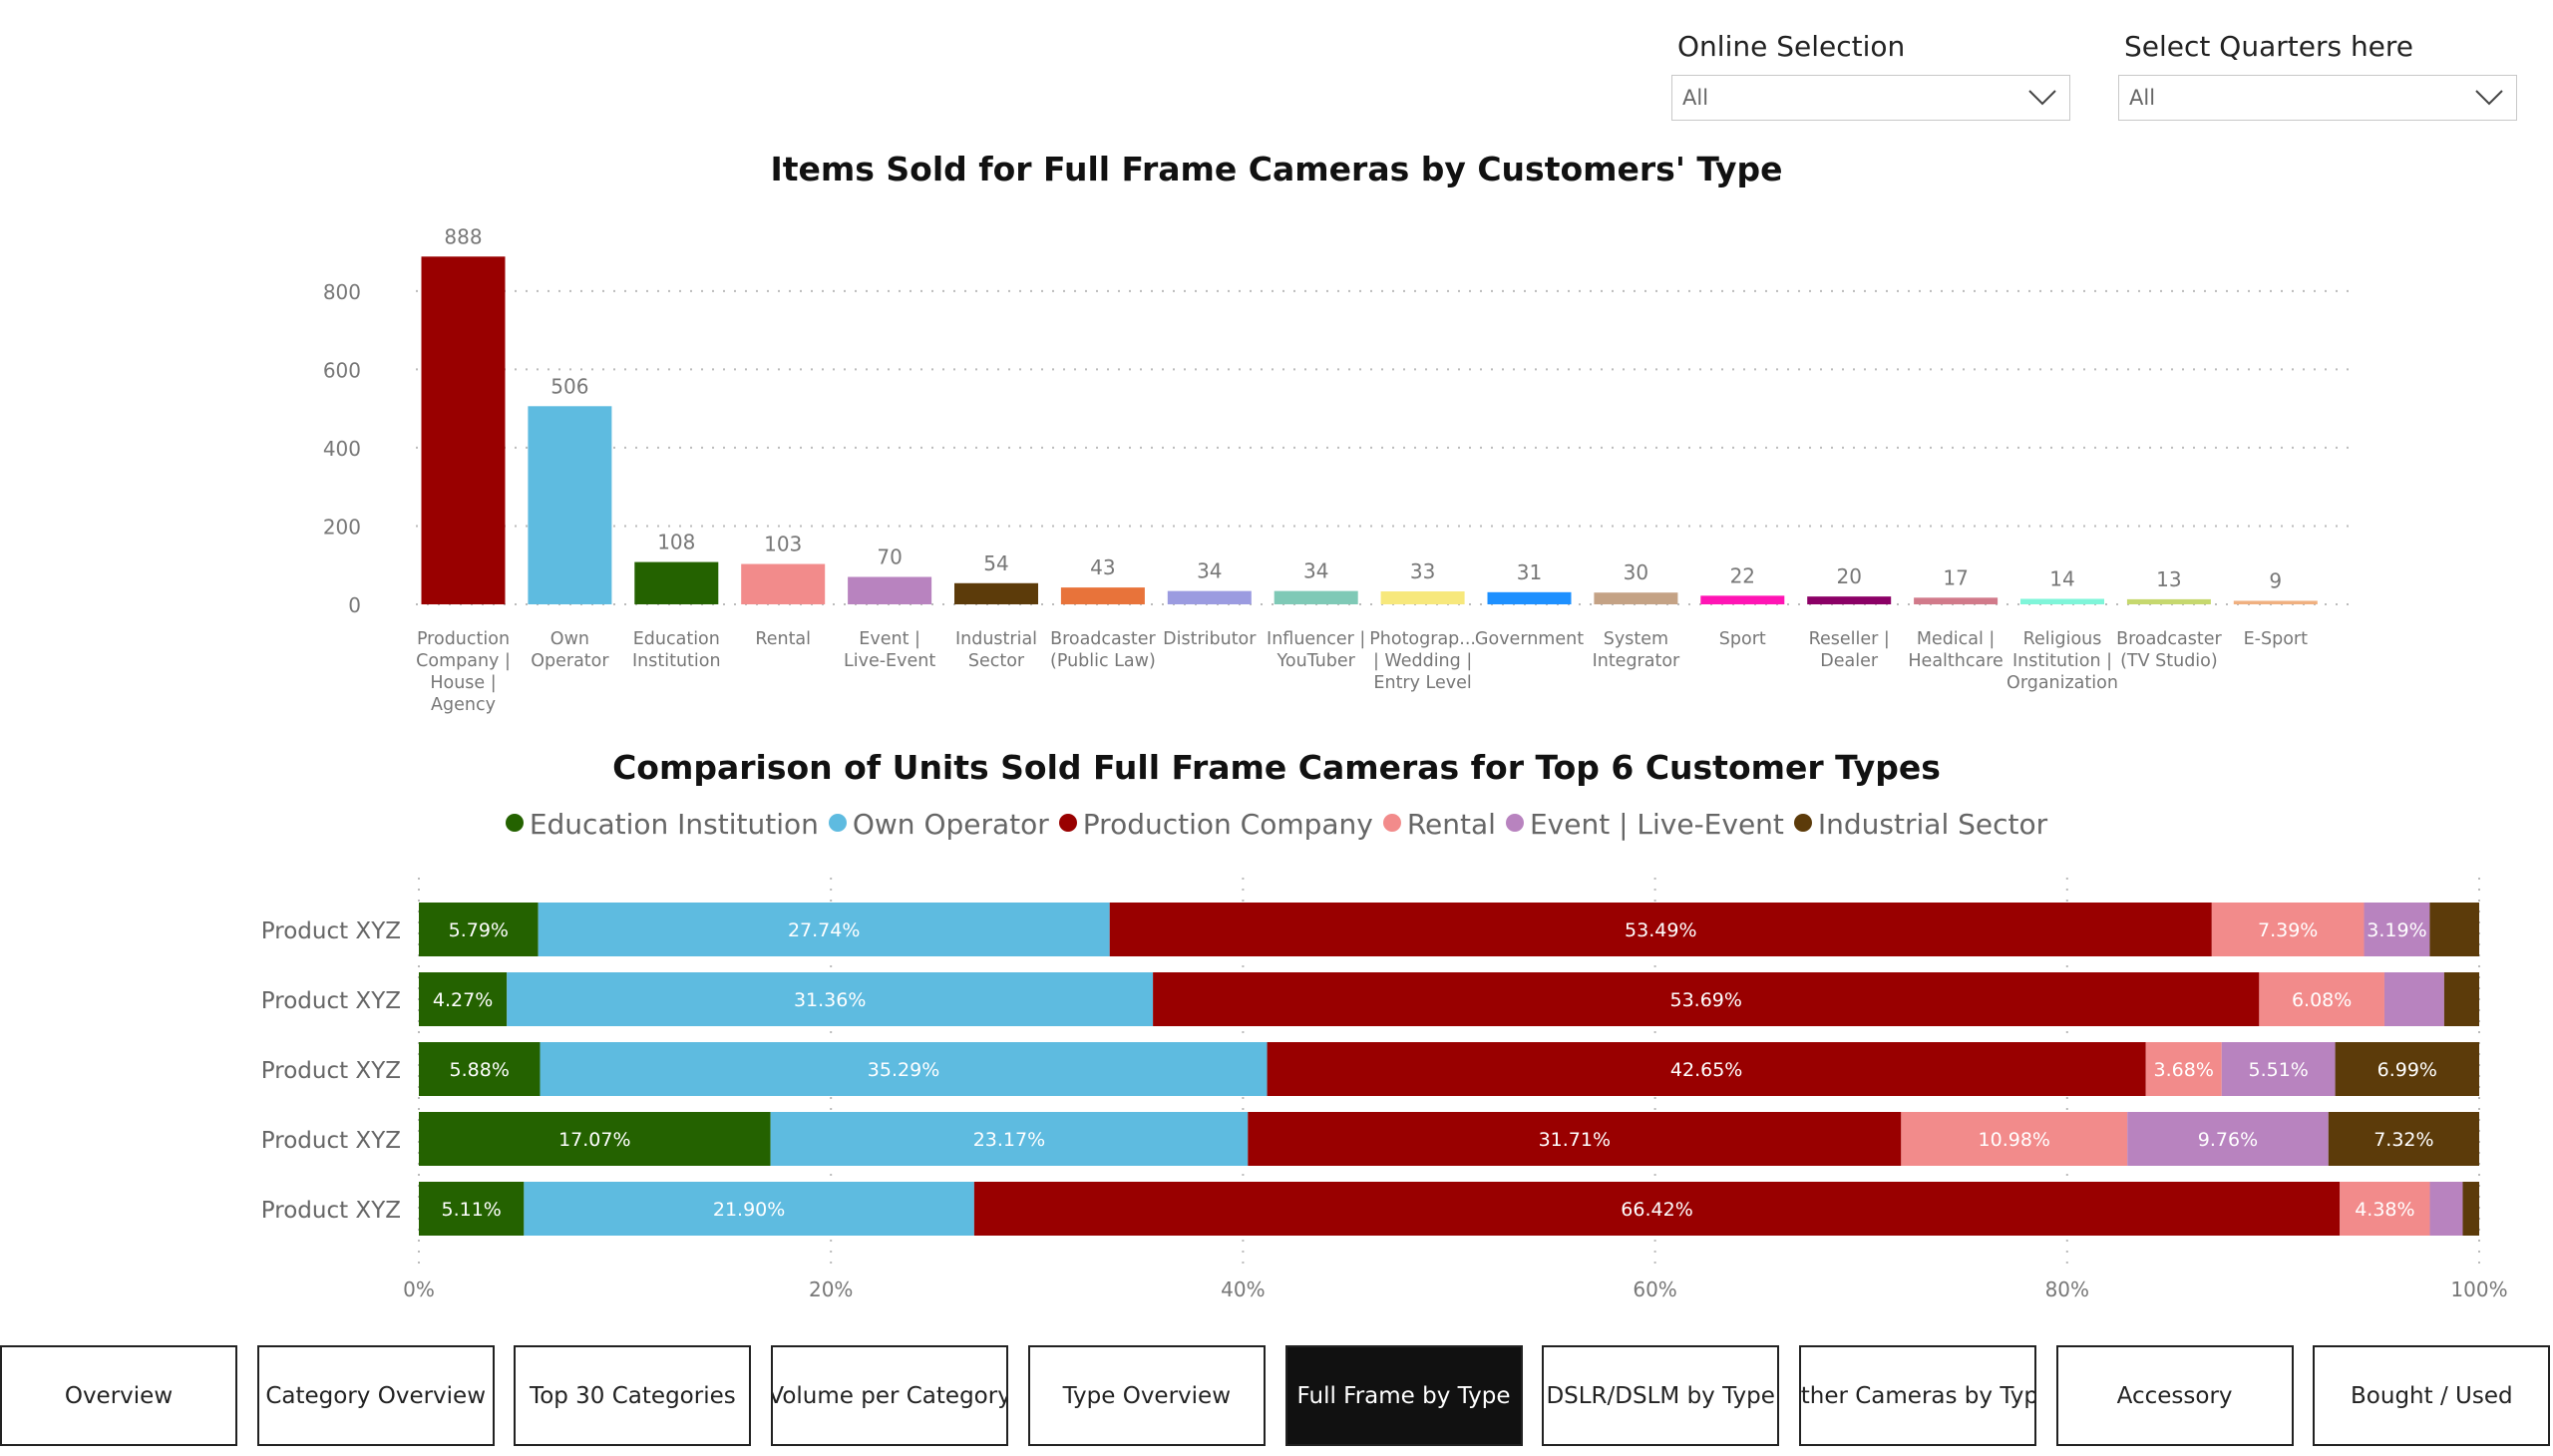 Image resolution: width=2553 pixels, height=1456 pixels. What do you see at coordinates (1917, 1395) in the screenshot?
I see `nav-button: Other Cameras by Type` at bounding box center [1917, 1395].